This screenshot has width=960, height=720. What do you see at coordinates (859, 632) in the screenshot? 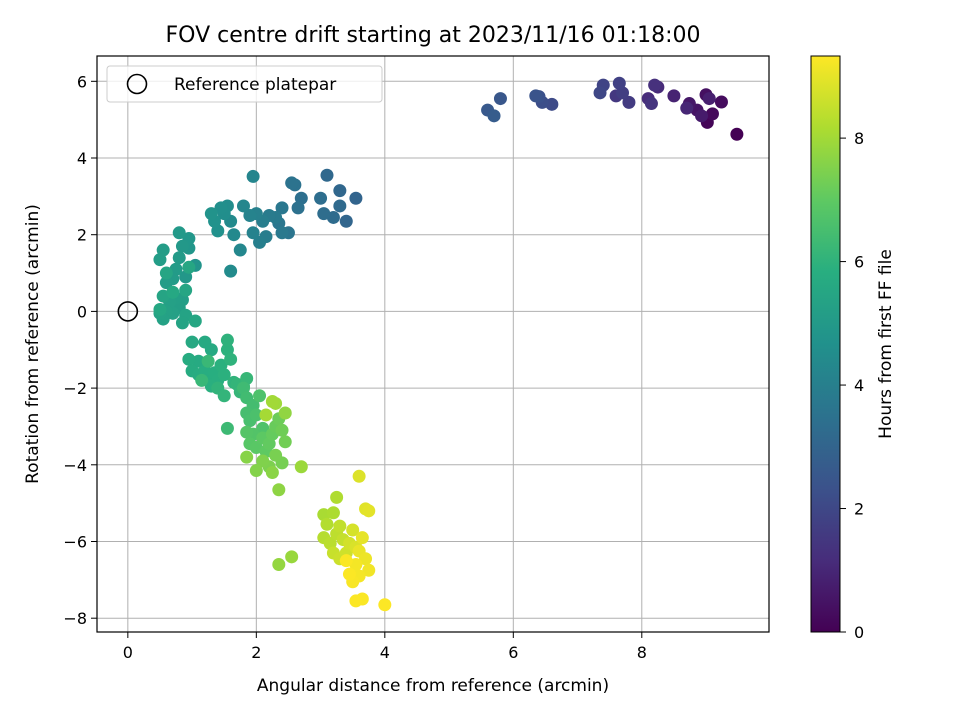
I see `colorbar-tick-label-0: 0` at bounding box center [859, 632].